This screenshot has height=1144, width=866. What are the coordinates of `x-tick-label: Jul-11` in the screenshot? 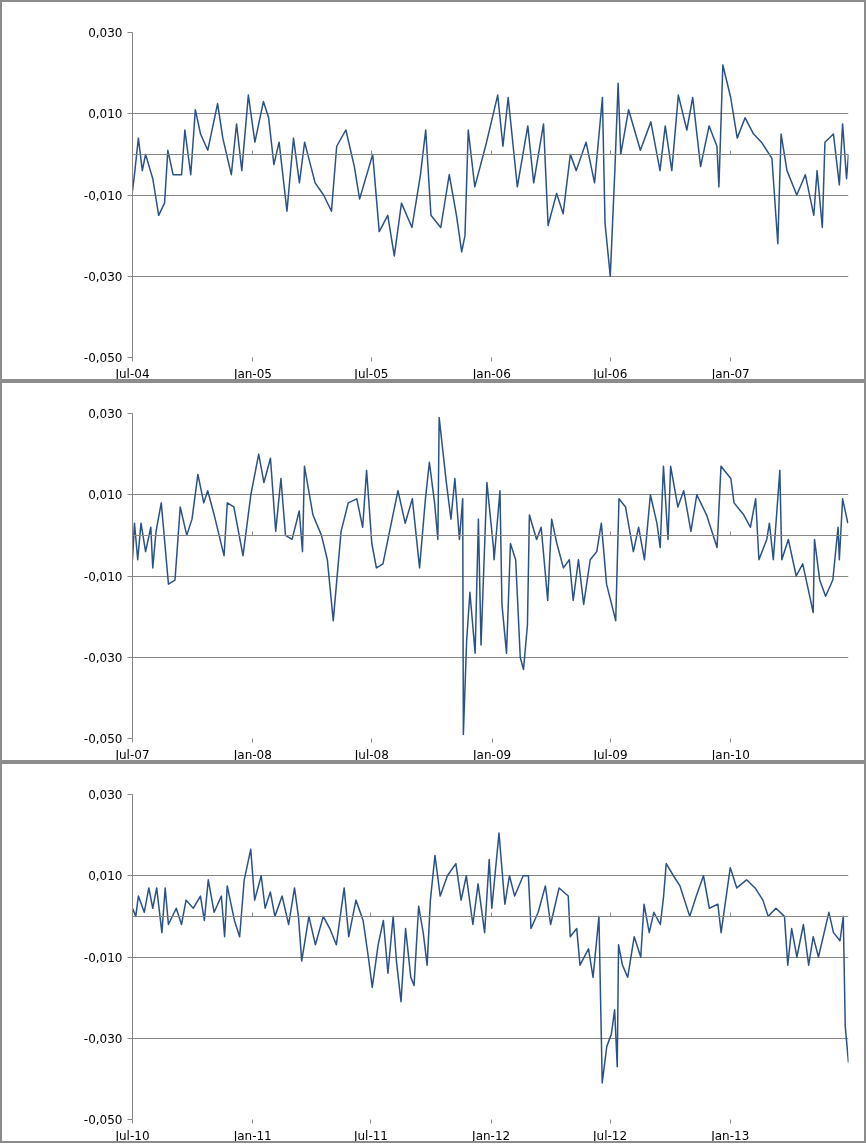 It's located at (370, 1135).